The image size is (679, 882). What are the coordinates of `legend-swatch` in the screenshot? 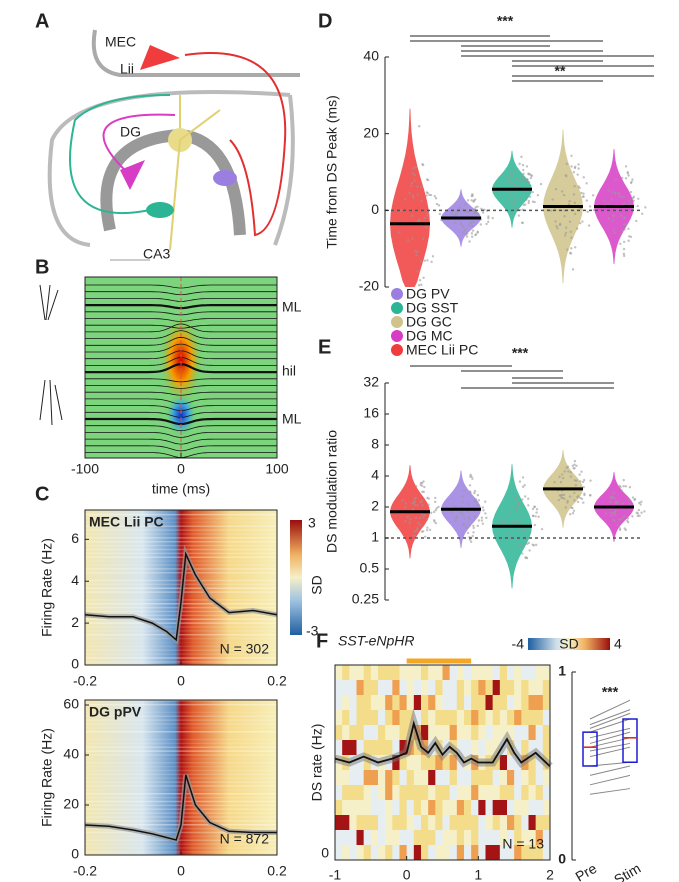 It's located at (397, 308).